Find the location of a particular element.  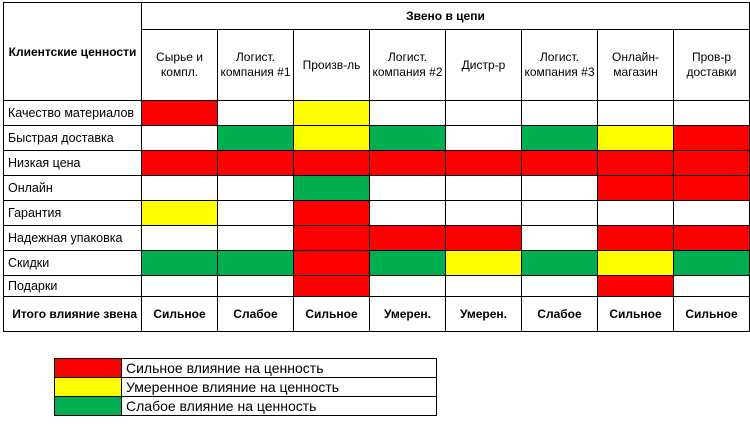

legend-text: Умеренное влияние на ценность is located at coordinates (279, 387).